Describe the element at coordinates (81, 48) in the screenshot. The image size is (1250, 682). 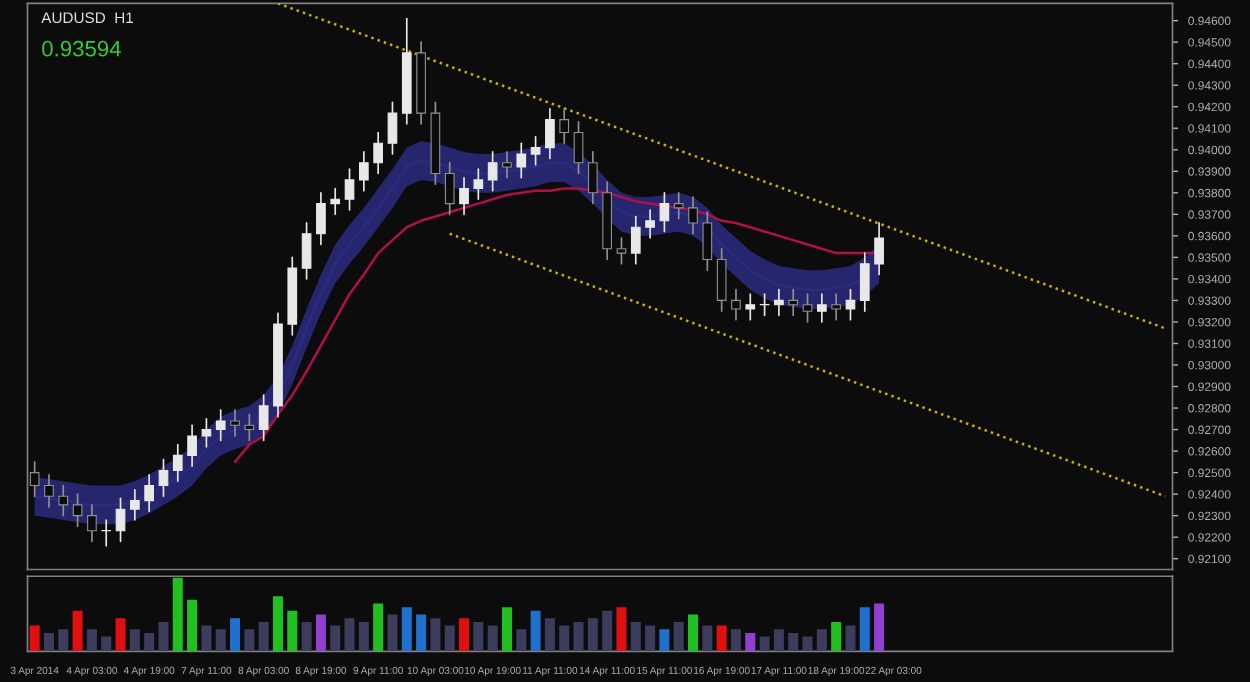
I see `annotation: 0.93594` at that location.